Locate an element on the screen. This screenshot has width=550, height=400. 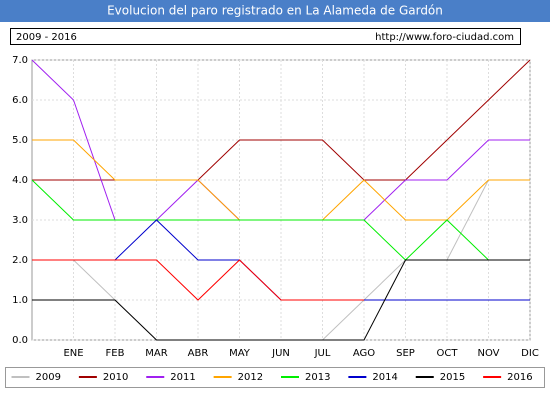
x-tick-label: FEB is located at coordinates (115, 353).